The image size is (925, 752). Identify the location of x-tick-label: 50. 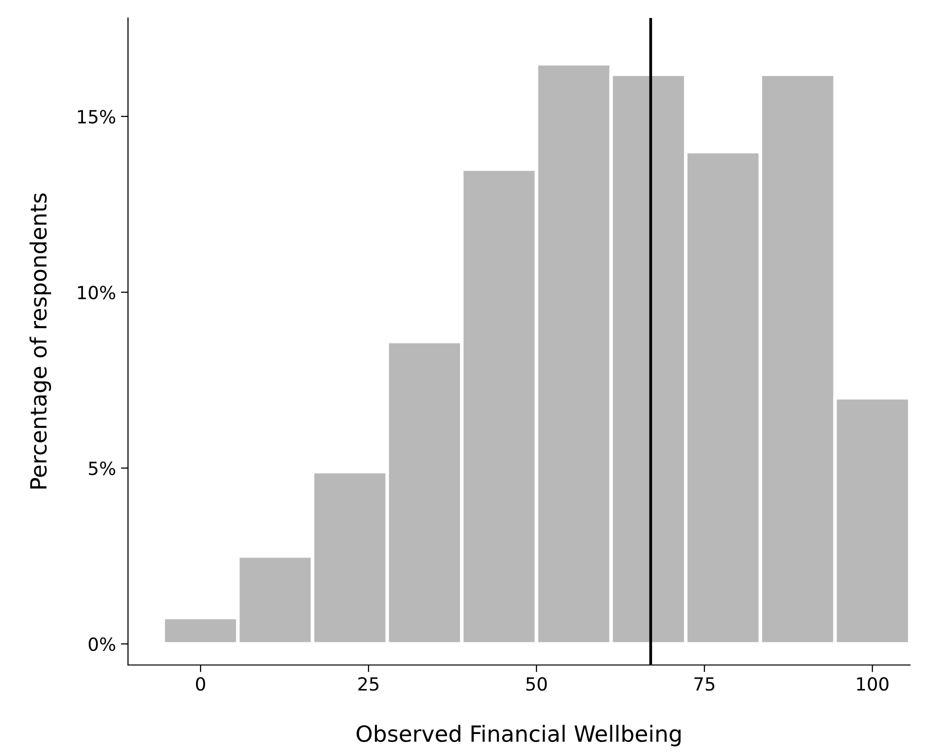
(536, 684).